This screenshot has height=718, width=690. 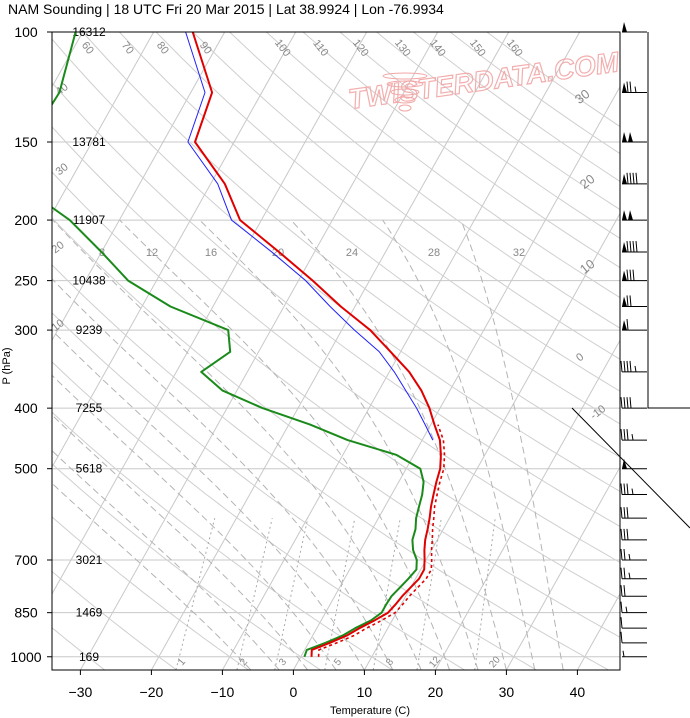 I want to click on mixing-ratio-label: 8, so click(x=390, y=662).